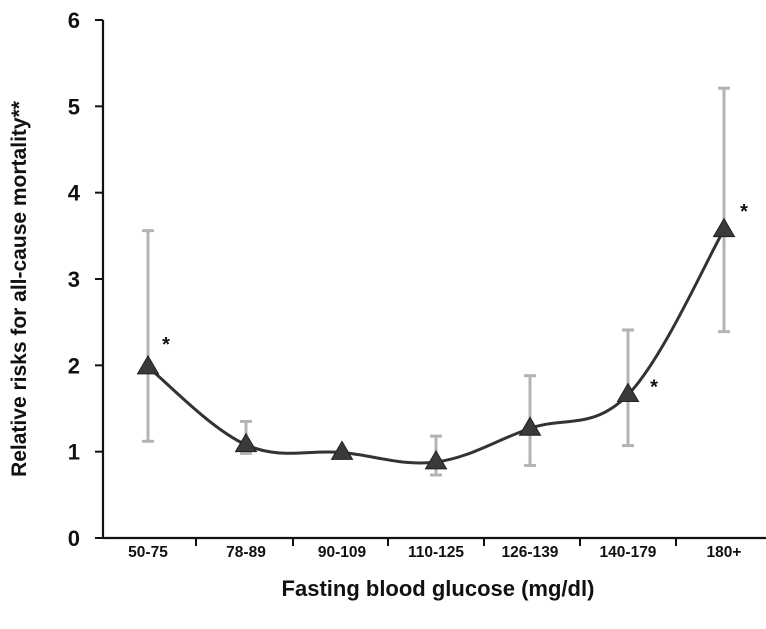  Describe the element at coordinates (628, 552) in the screenshot. I see `x-tick-label: 140-179` at that location.